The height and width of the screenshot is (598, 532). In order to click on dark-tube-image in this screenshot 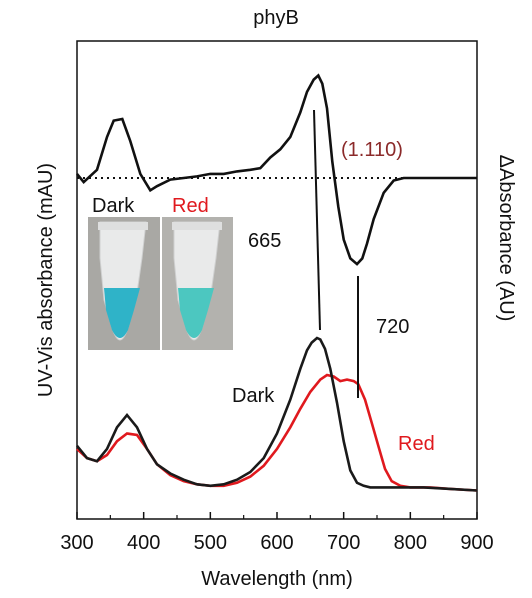, I will do `click(123, 281)`.